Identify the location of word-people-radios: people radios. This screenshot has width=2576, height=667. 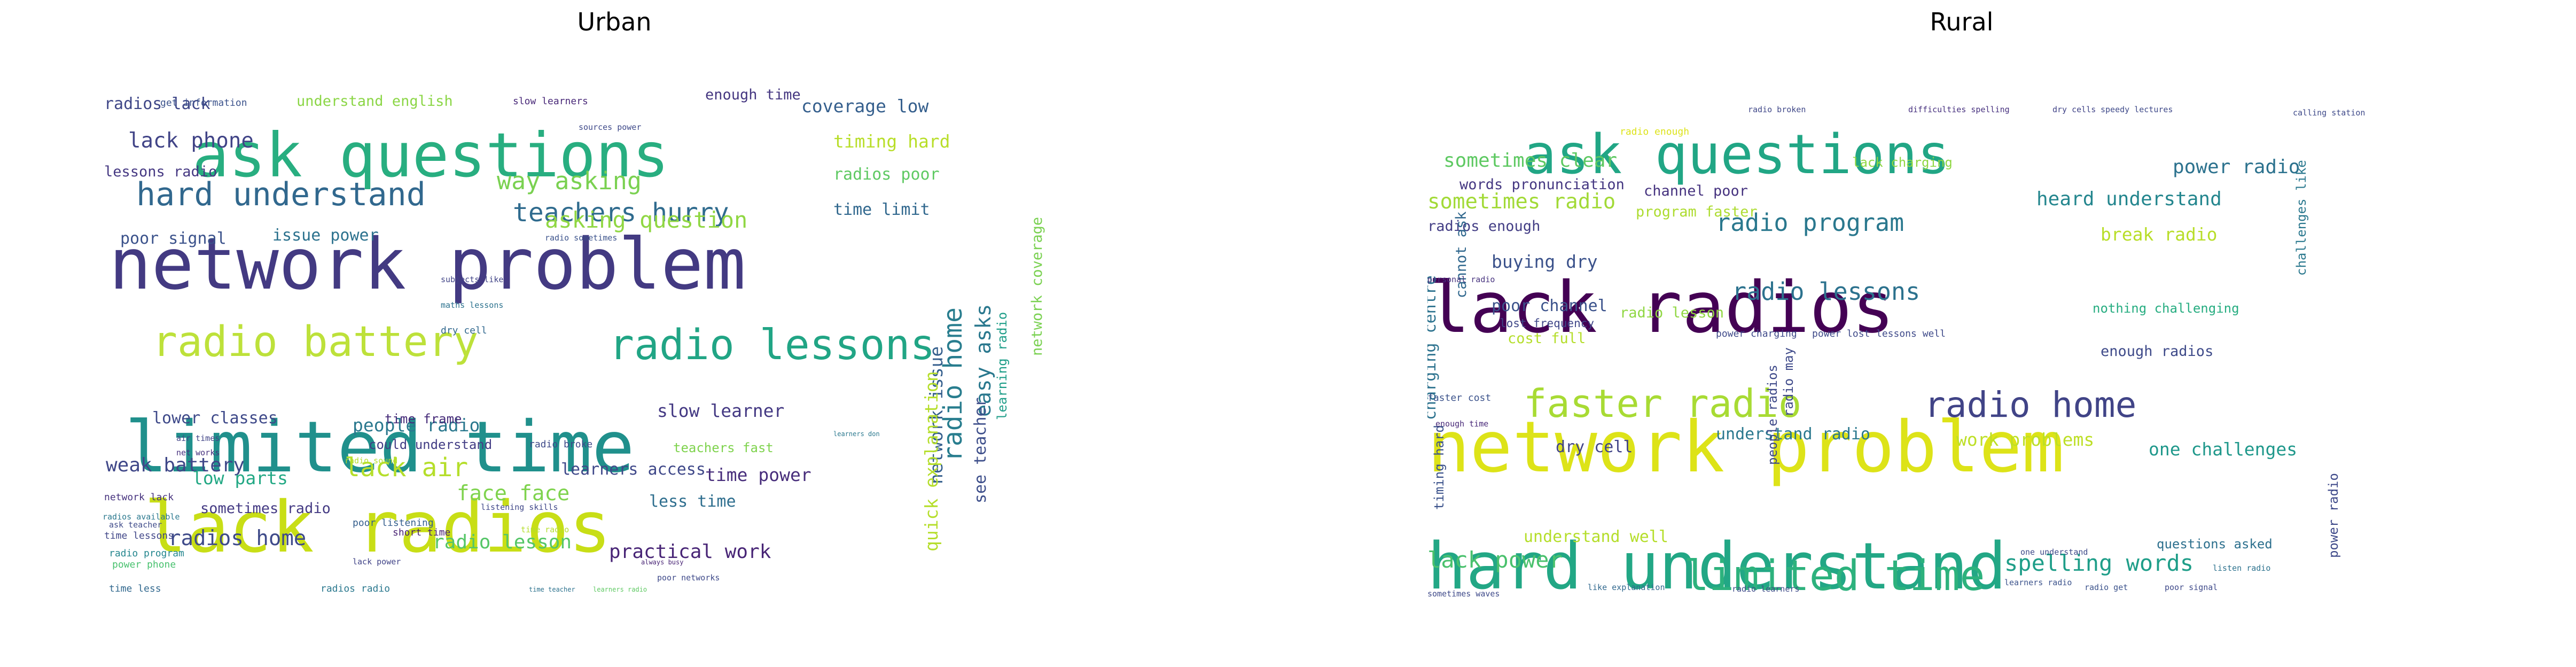
(1772, 414).